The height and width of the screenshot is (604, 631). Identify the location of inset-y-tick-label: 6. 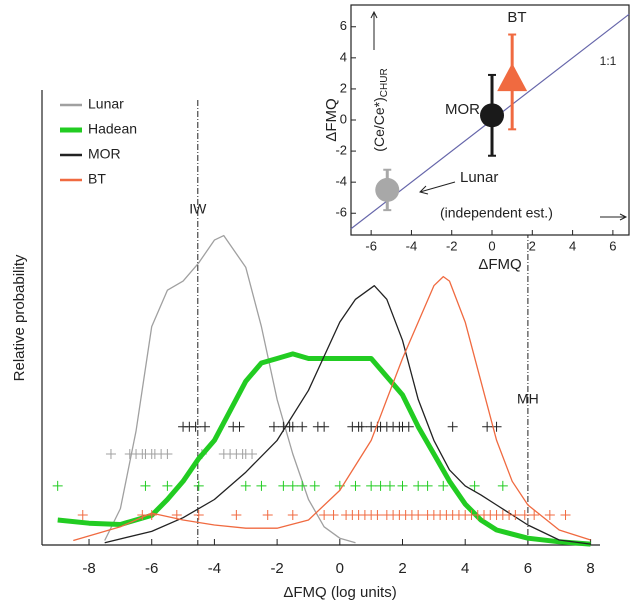
(343, 25).